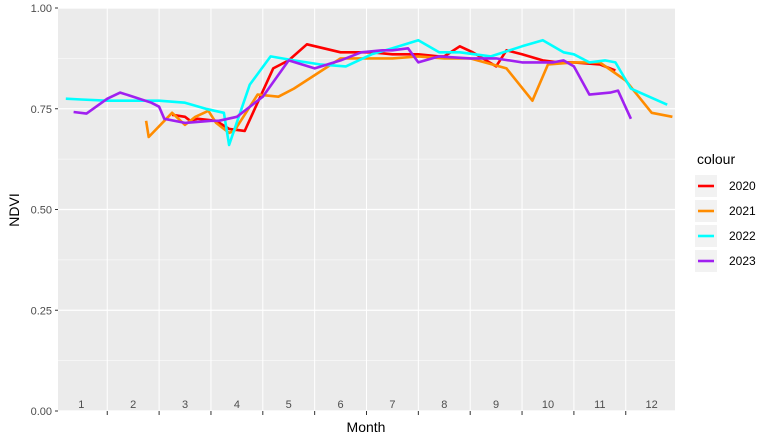 Image resolution: width=773 pixels, height=442 pixels. What do you see at coordinates (392, 405) in the screenshot?
I see `month-label: 7` at bounding box center [392, 405].